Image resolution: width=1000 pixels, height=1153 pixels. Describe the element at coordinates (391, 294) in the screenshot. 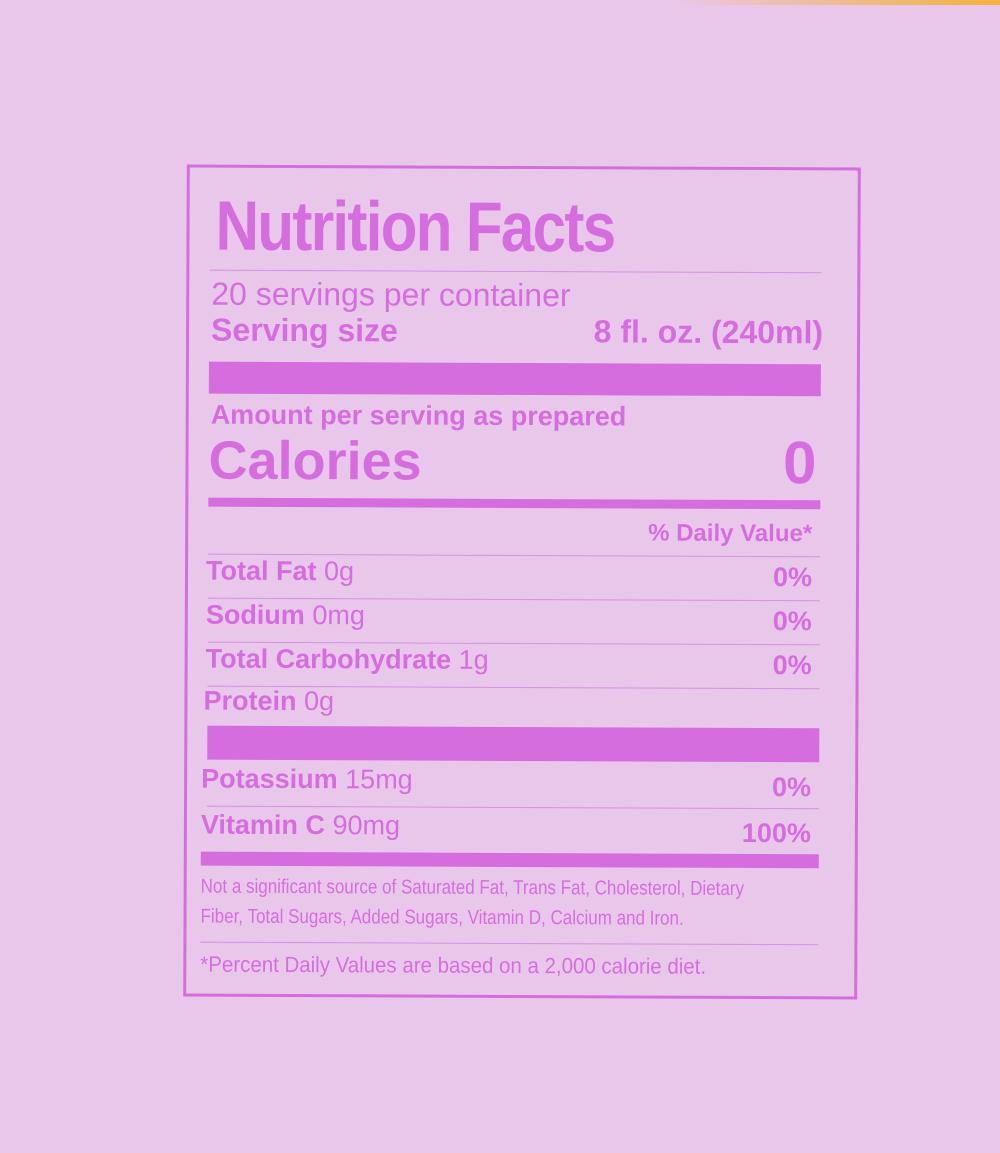

I see `servings-per-container: 20 servings per container` at that location.